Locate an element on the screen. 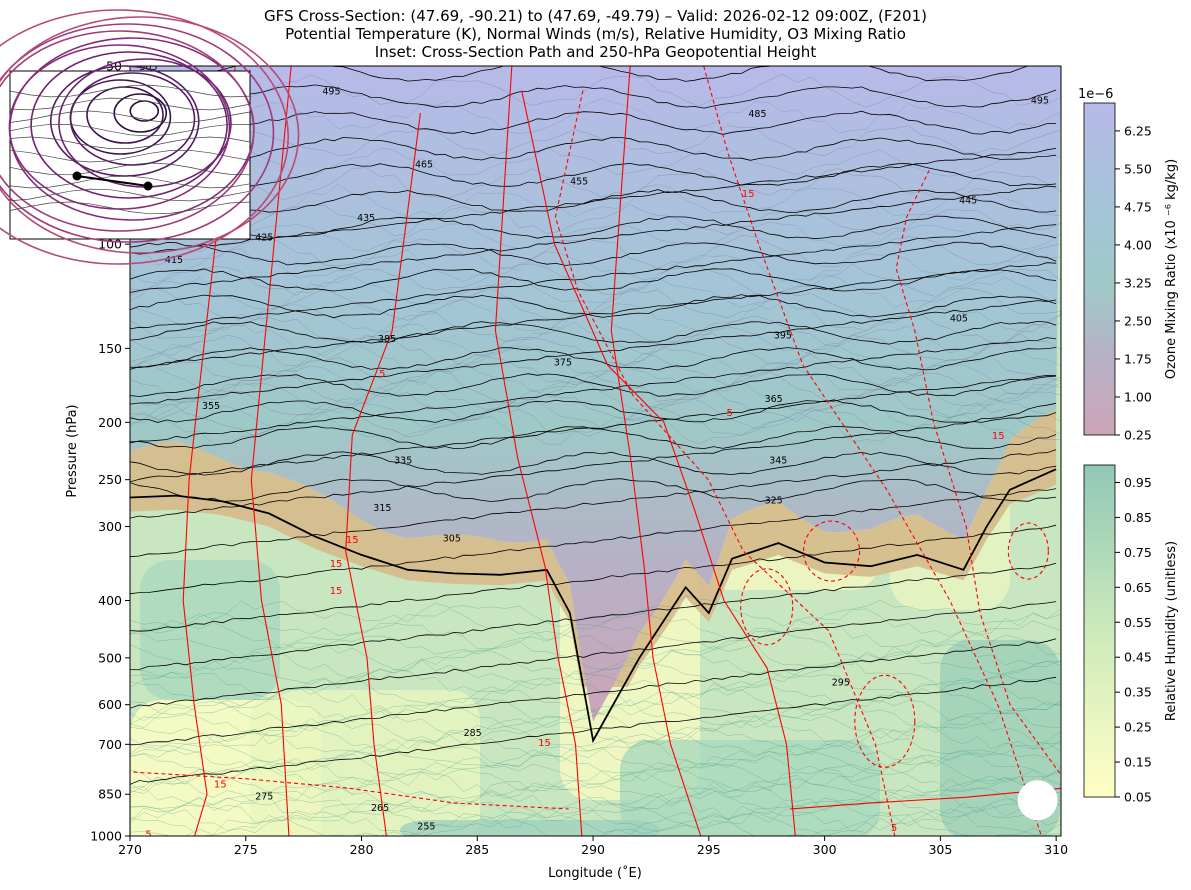 The height and width of the screenshot is (890, 1191). rh-colorbar-tick-label: 0.35 is located at coordinates (1138, 692).